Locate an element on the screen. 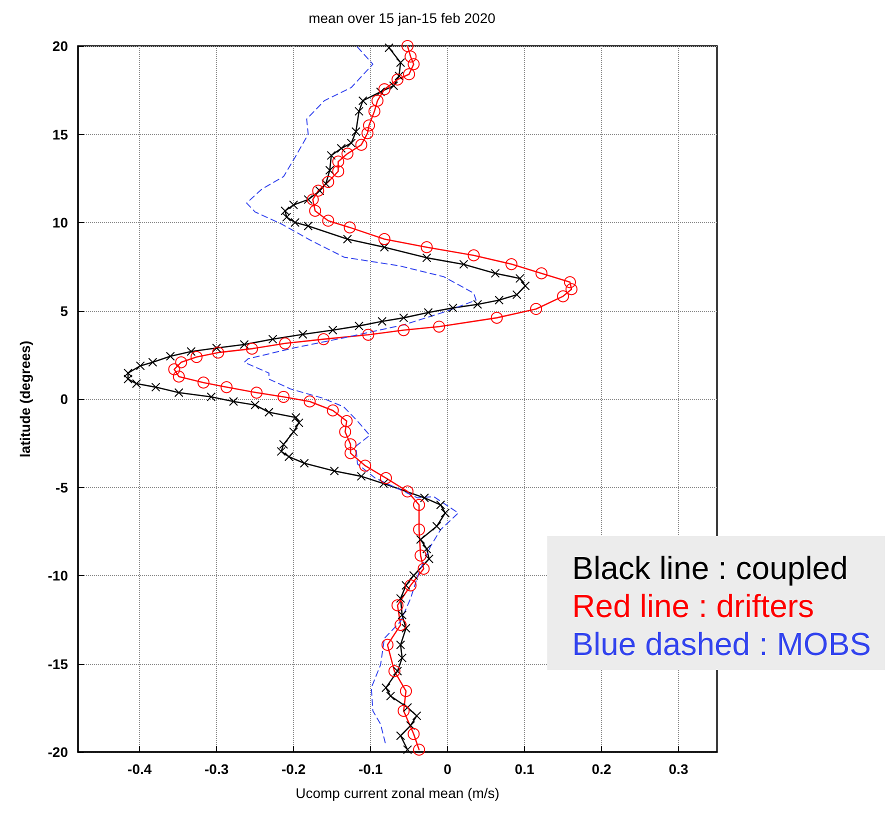 The width and height of the screenshot is (889, 826). y-tick-label: -5 is located at coordinates (62, 487).